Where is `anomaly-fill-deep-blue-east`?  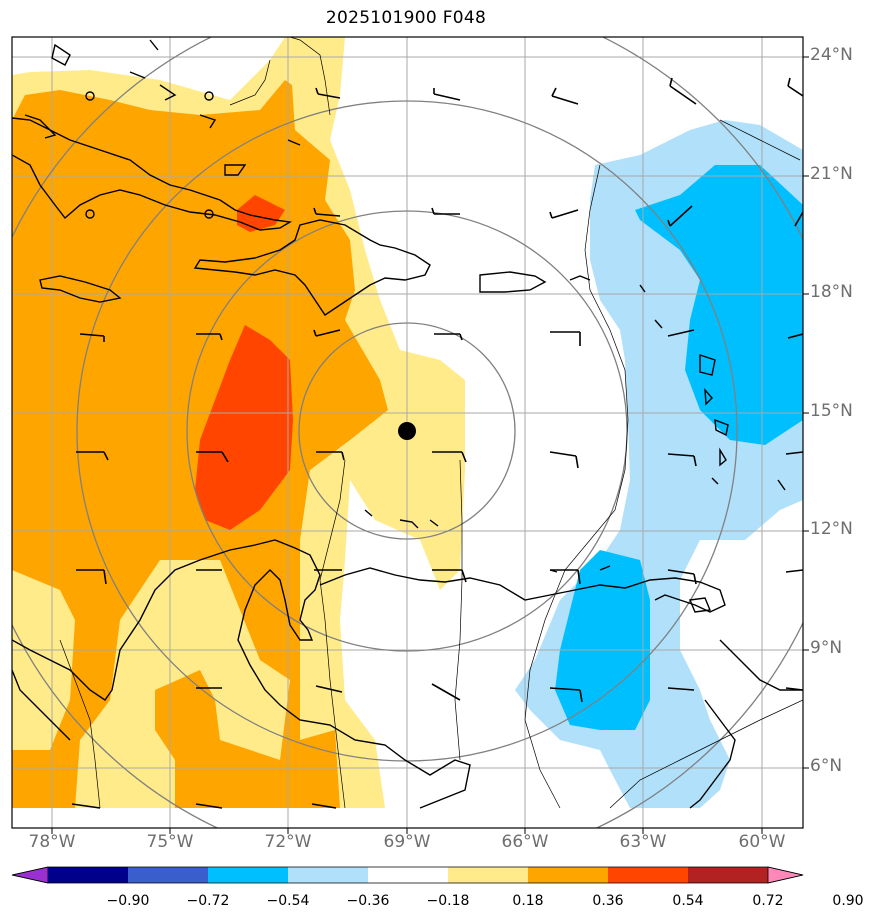
anomaly-fill-deep-blue-east is located at coordinates (719, 305).